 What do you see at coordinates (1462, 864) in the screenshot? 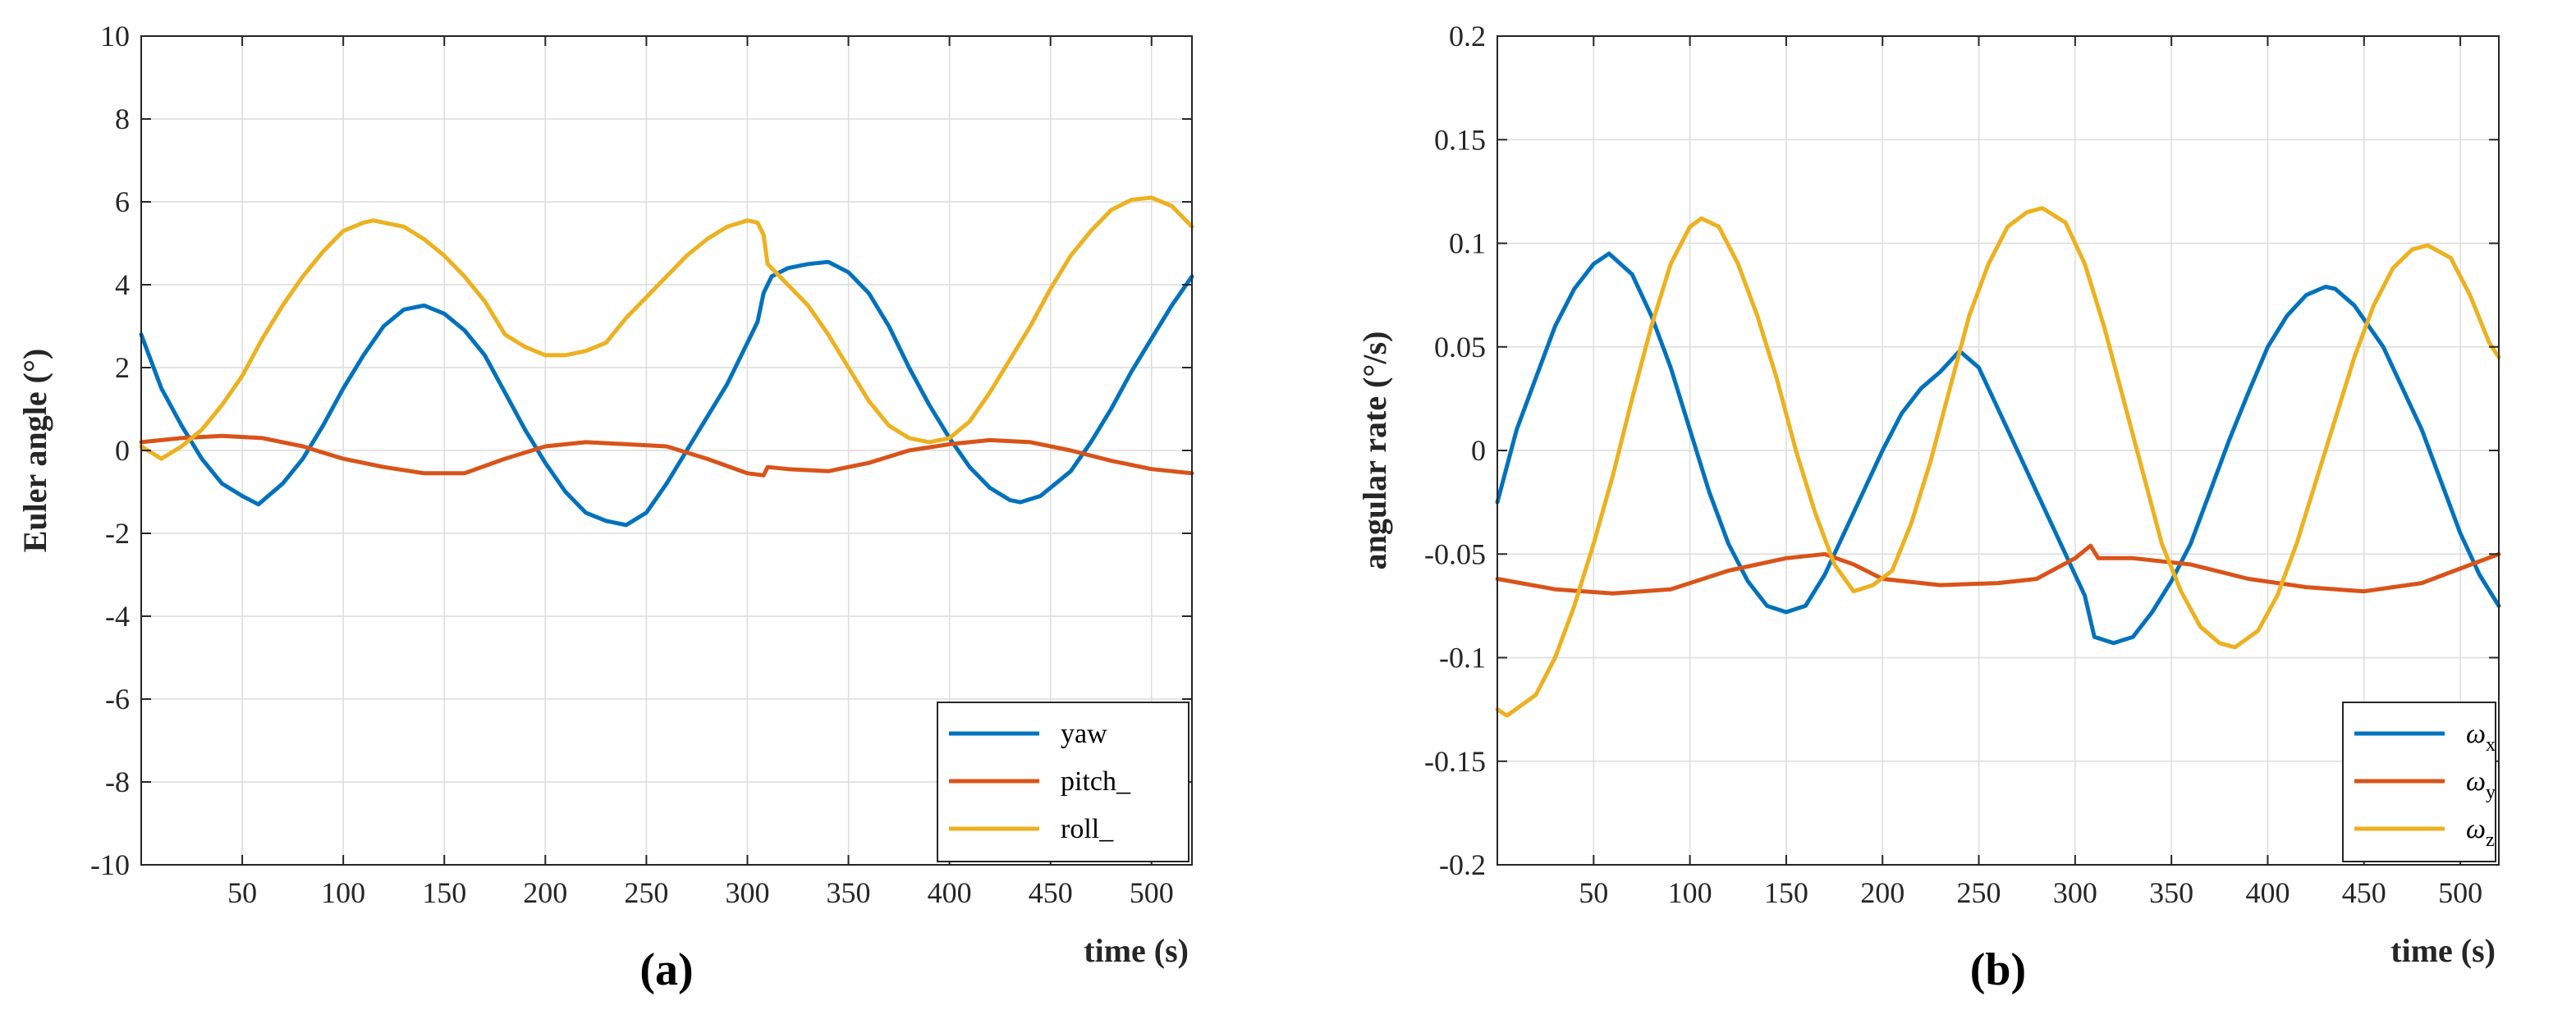
I see `y-tick-label: -0.2` at bounding box center [1462, 864].